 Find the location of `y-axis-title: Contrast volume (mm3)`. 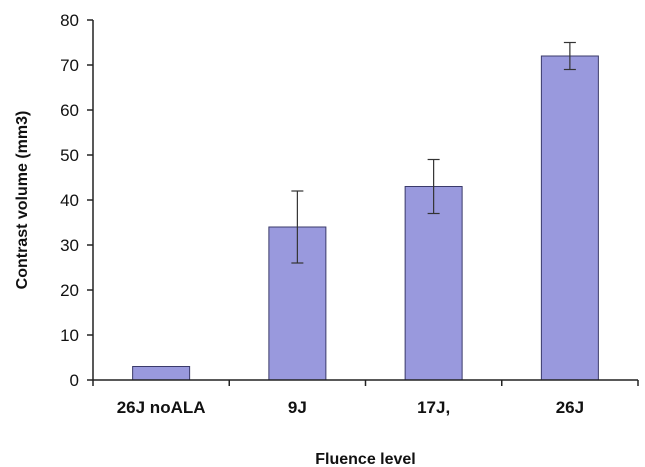

y-axis-title: Contrast volume (mm3) is located at coordinates (22, 200).